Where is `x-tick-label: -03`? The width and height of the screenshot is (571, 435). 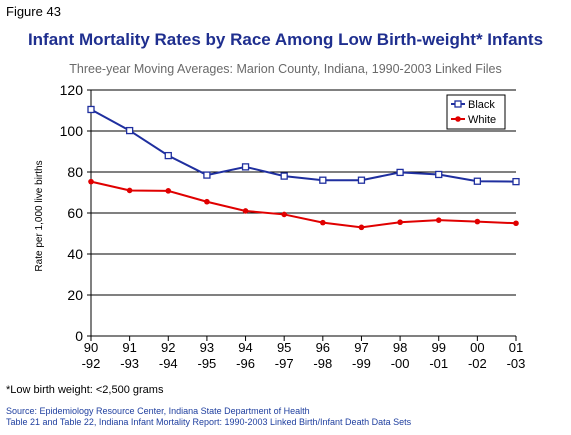
x-tick-label: -03 is located at coordinates (516, 363).